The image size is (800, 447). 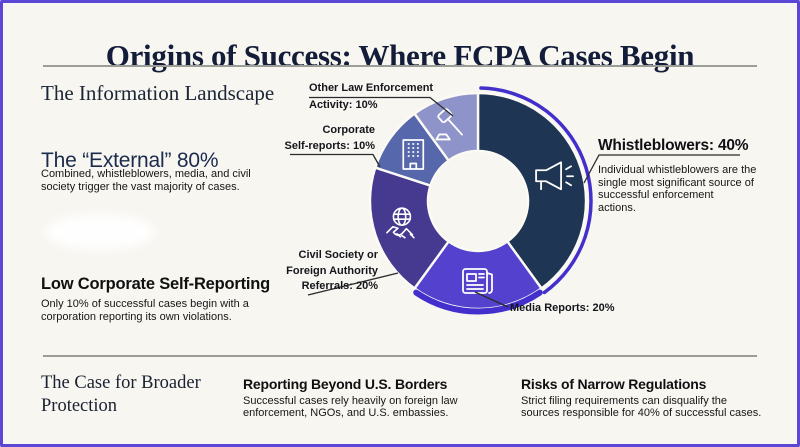 I want to click on donut-slice-civil-society-or-foreign-authority-referrals, so click(x=409, y=228).